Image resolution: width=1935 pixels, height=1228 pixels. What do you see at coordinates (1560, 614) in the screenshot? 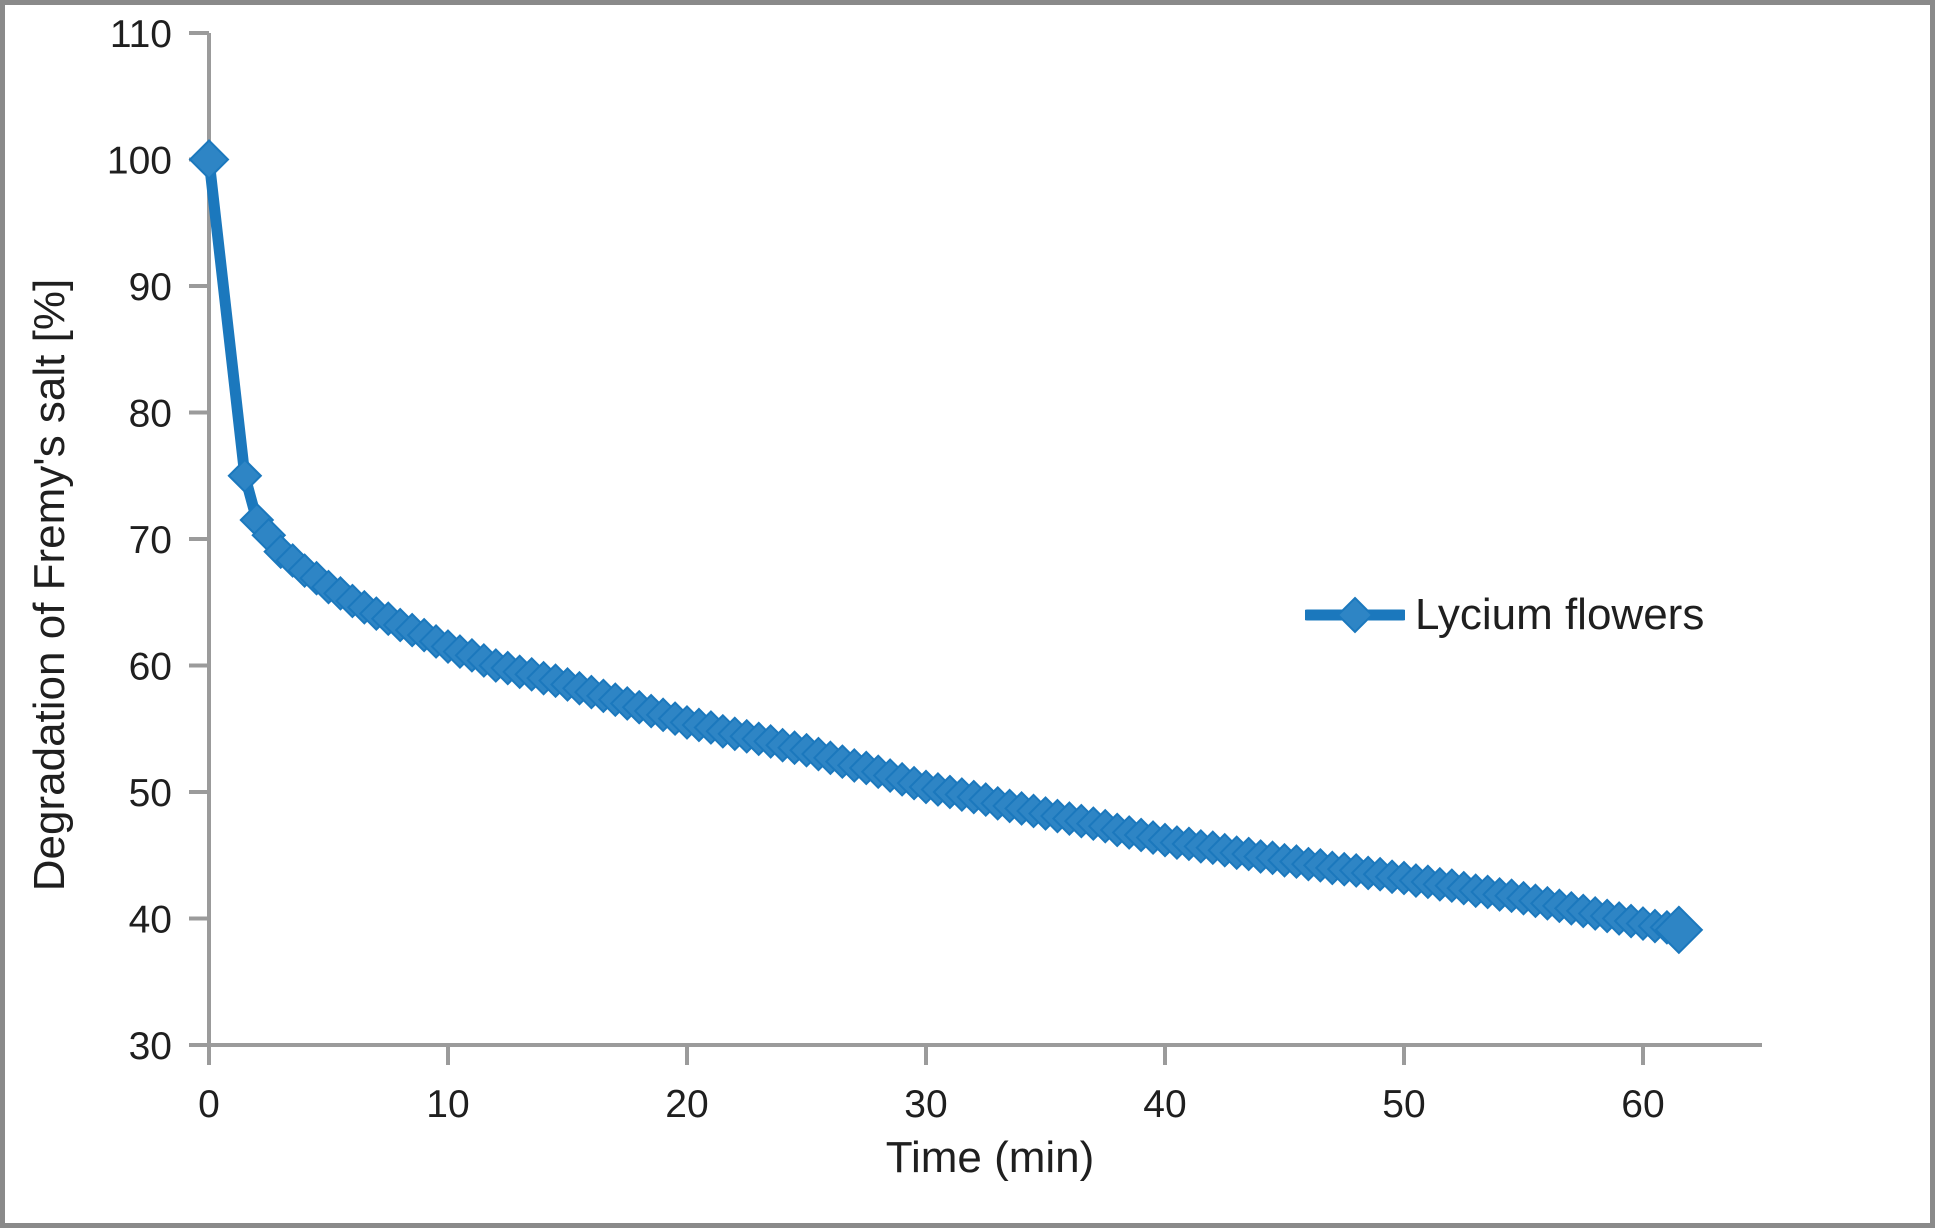
I see `legend-label: Lycium flowers` at bounding box center [1560, 614].